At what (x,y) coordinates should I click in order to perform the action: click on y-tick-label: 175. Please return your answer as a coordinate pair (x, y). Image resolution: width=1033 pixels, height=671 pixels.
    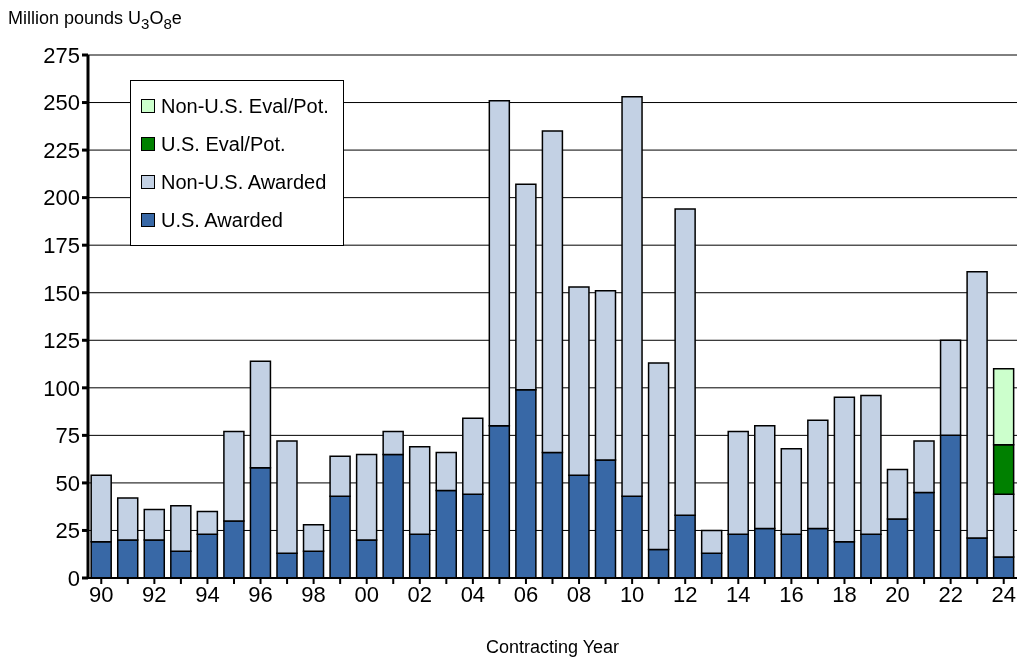
    Looking at the image, I should click on (61, 245).